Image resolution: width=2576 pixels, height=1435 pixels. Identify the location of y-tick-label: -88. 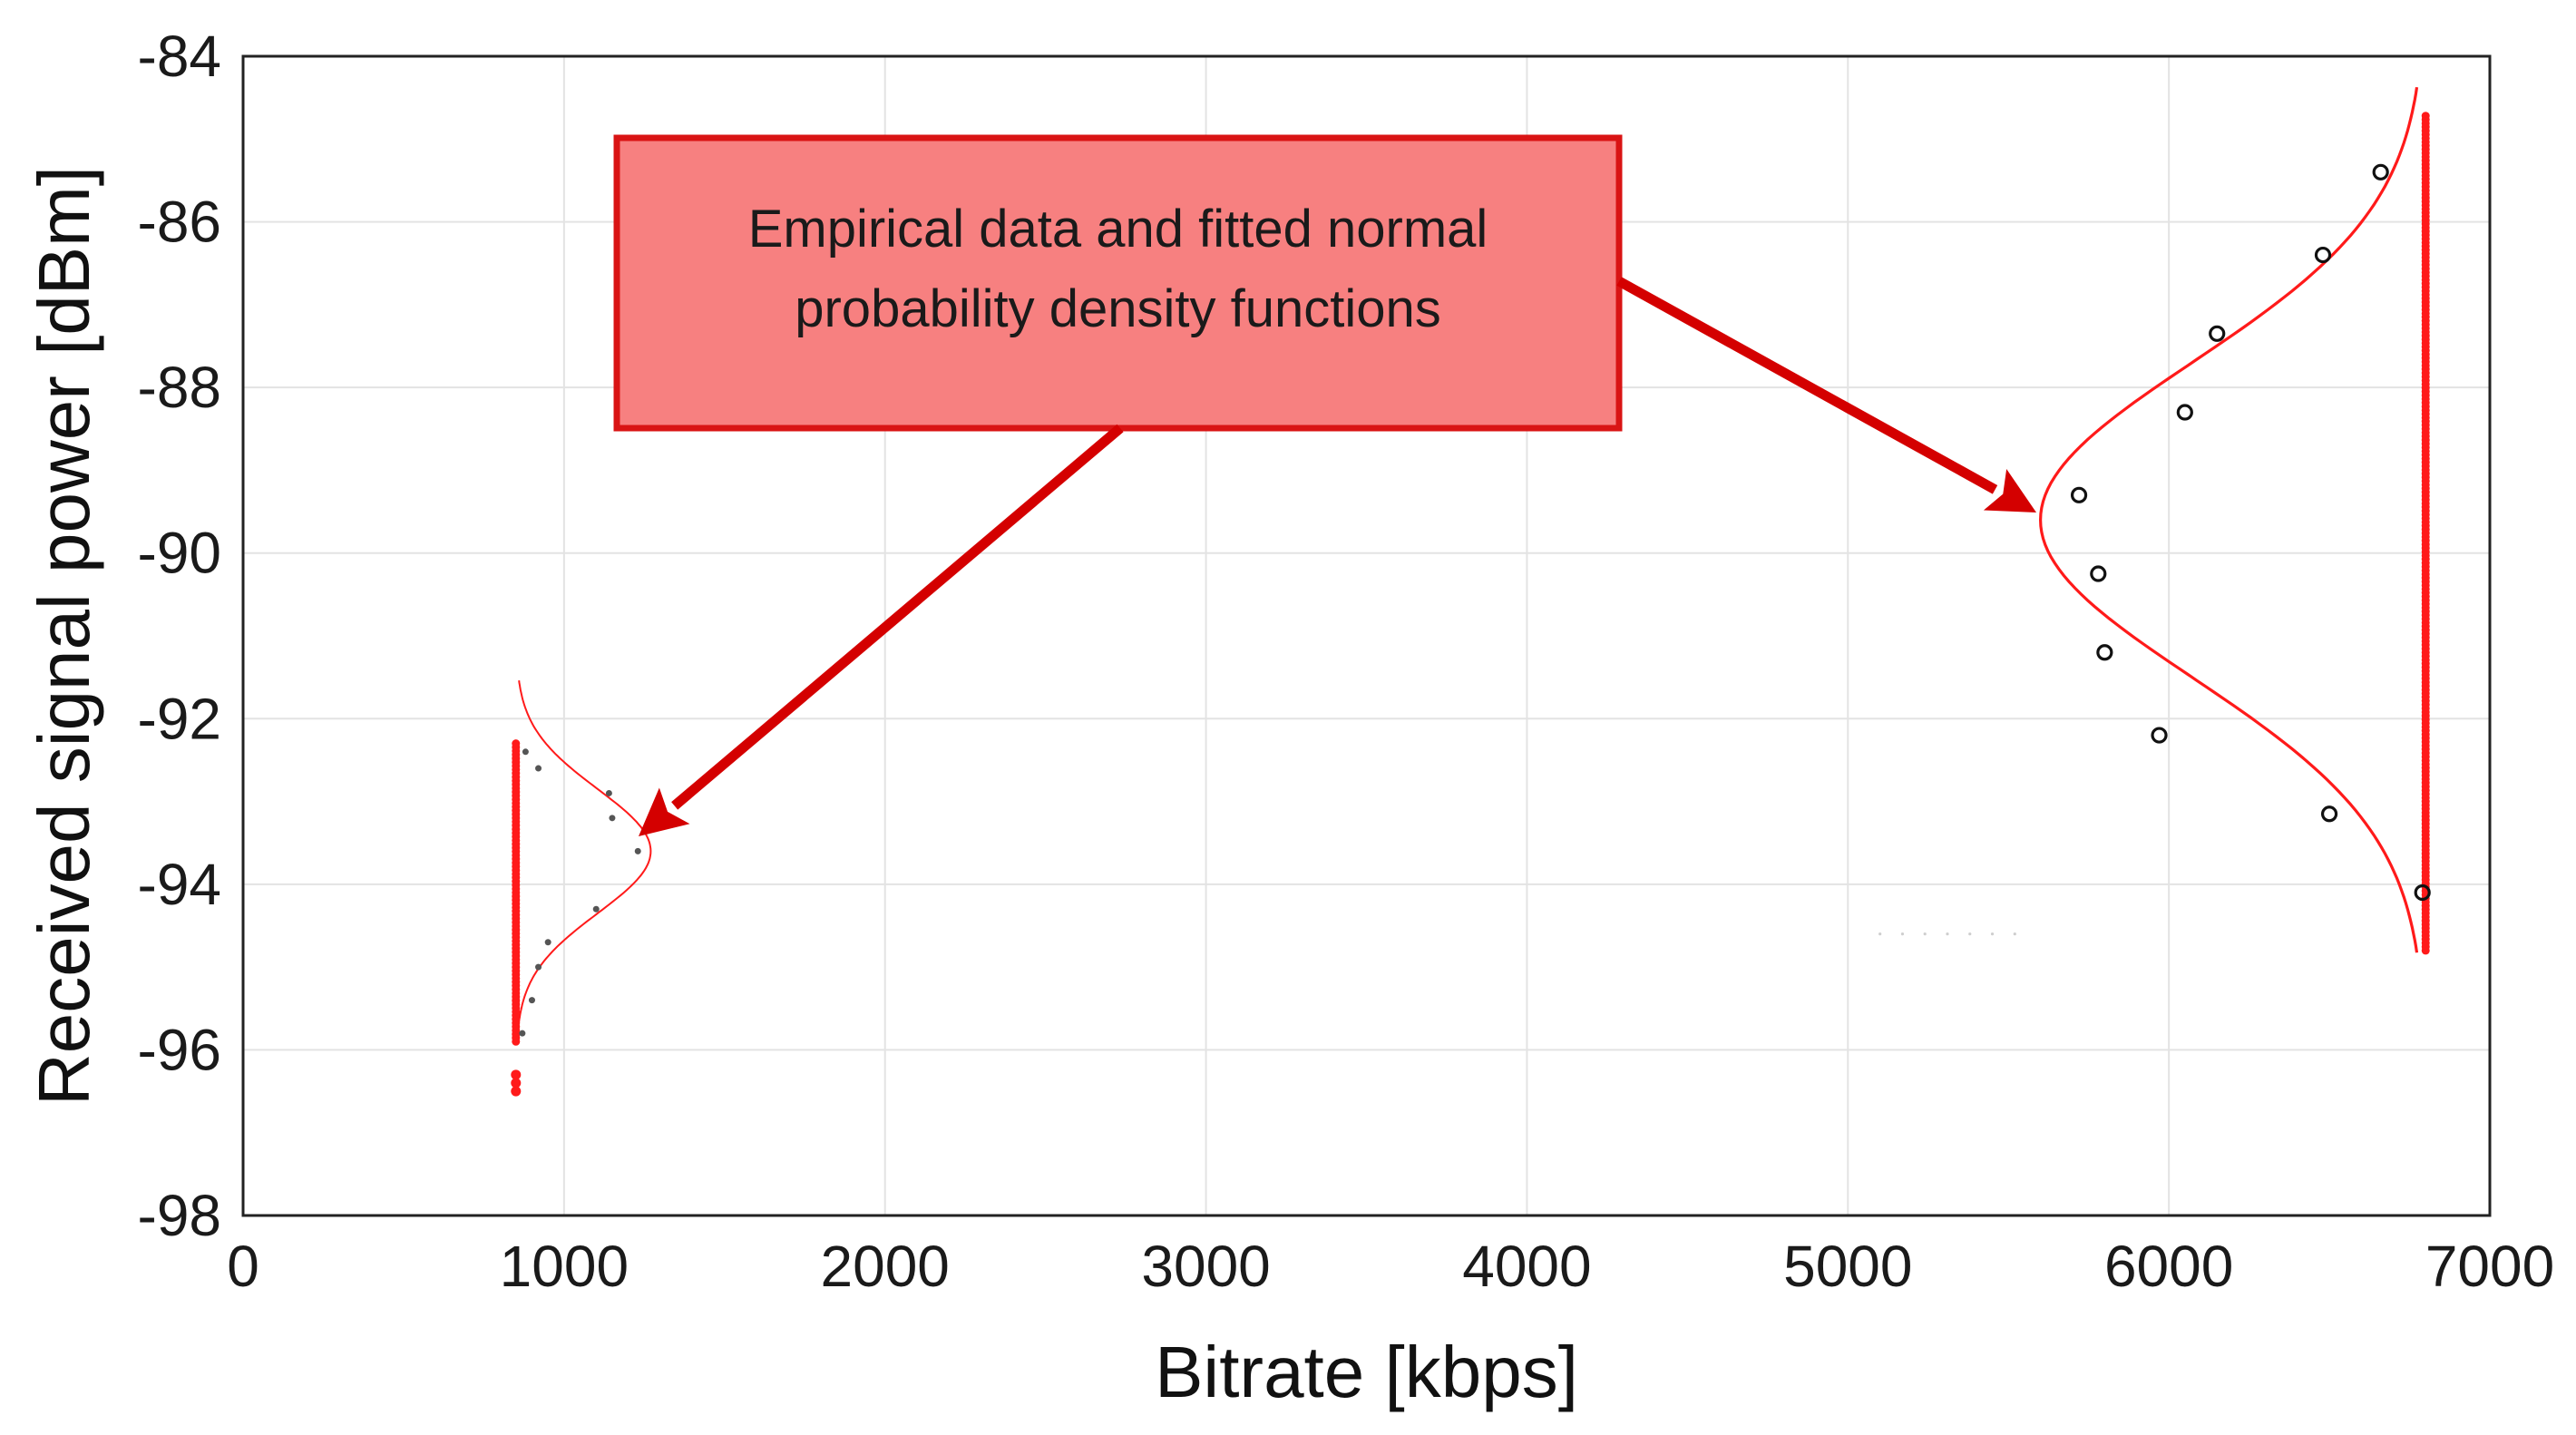
(180, 388).